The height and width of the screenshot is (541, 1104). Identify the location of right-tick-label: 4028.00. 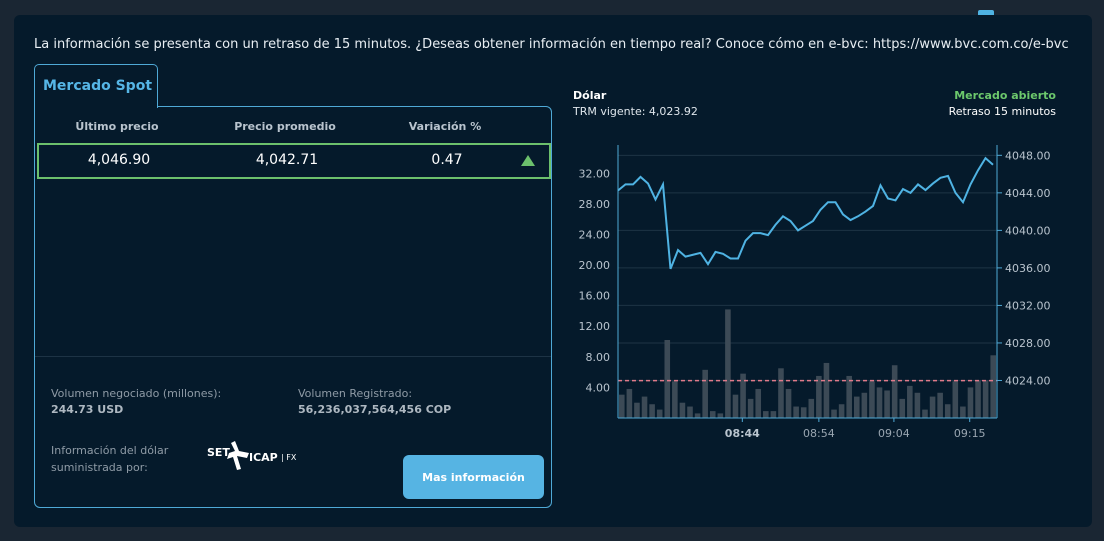
(1028, 343).